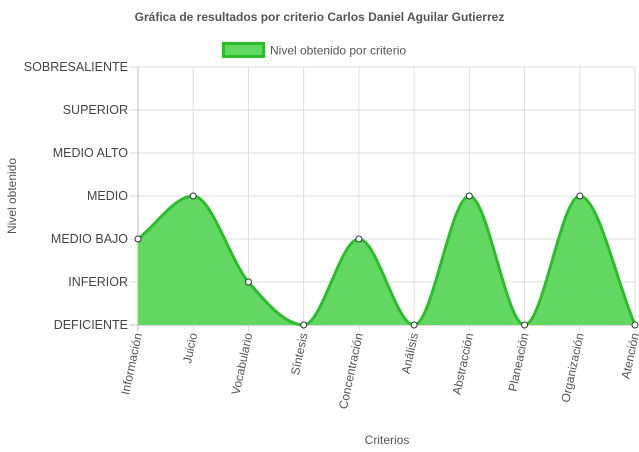 The image size is (639, 452). Describe the element at coordinates (91, 153) in the screenshot. I see `y-tick-label: MEDIO ALTO` at that location.